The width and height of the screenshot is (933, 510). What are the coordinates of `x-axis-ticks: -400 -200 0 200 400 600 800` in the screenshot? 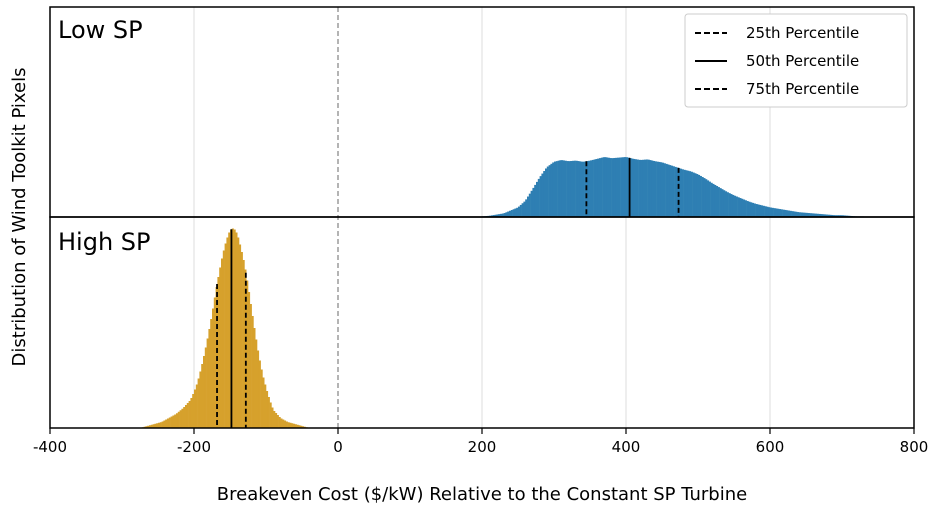 It's located at (480, 442).